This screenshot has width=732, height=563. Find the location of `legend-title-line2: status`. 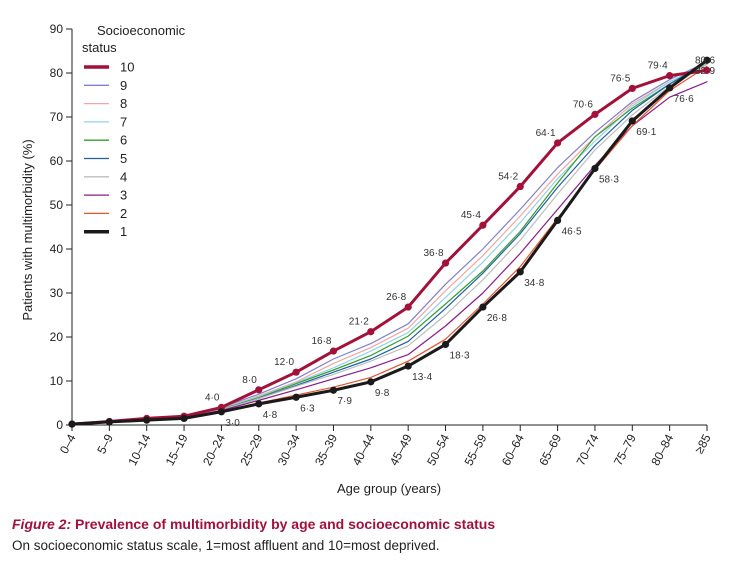

legend-title-line2: status is located at coordinates (99, 47).